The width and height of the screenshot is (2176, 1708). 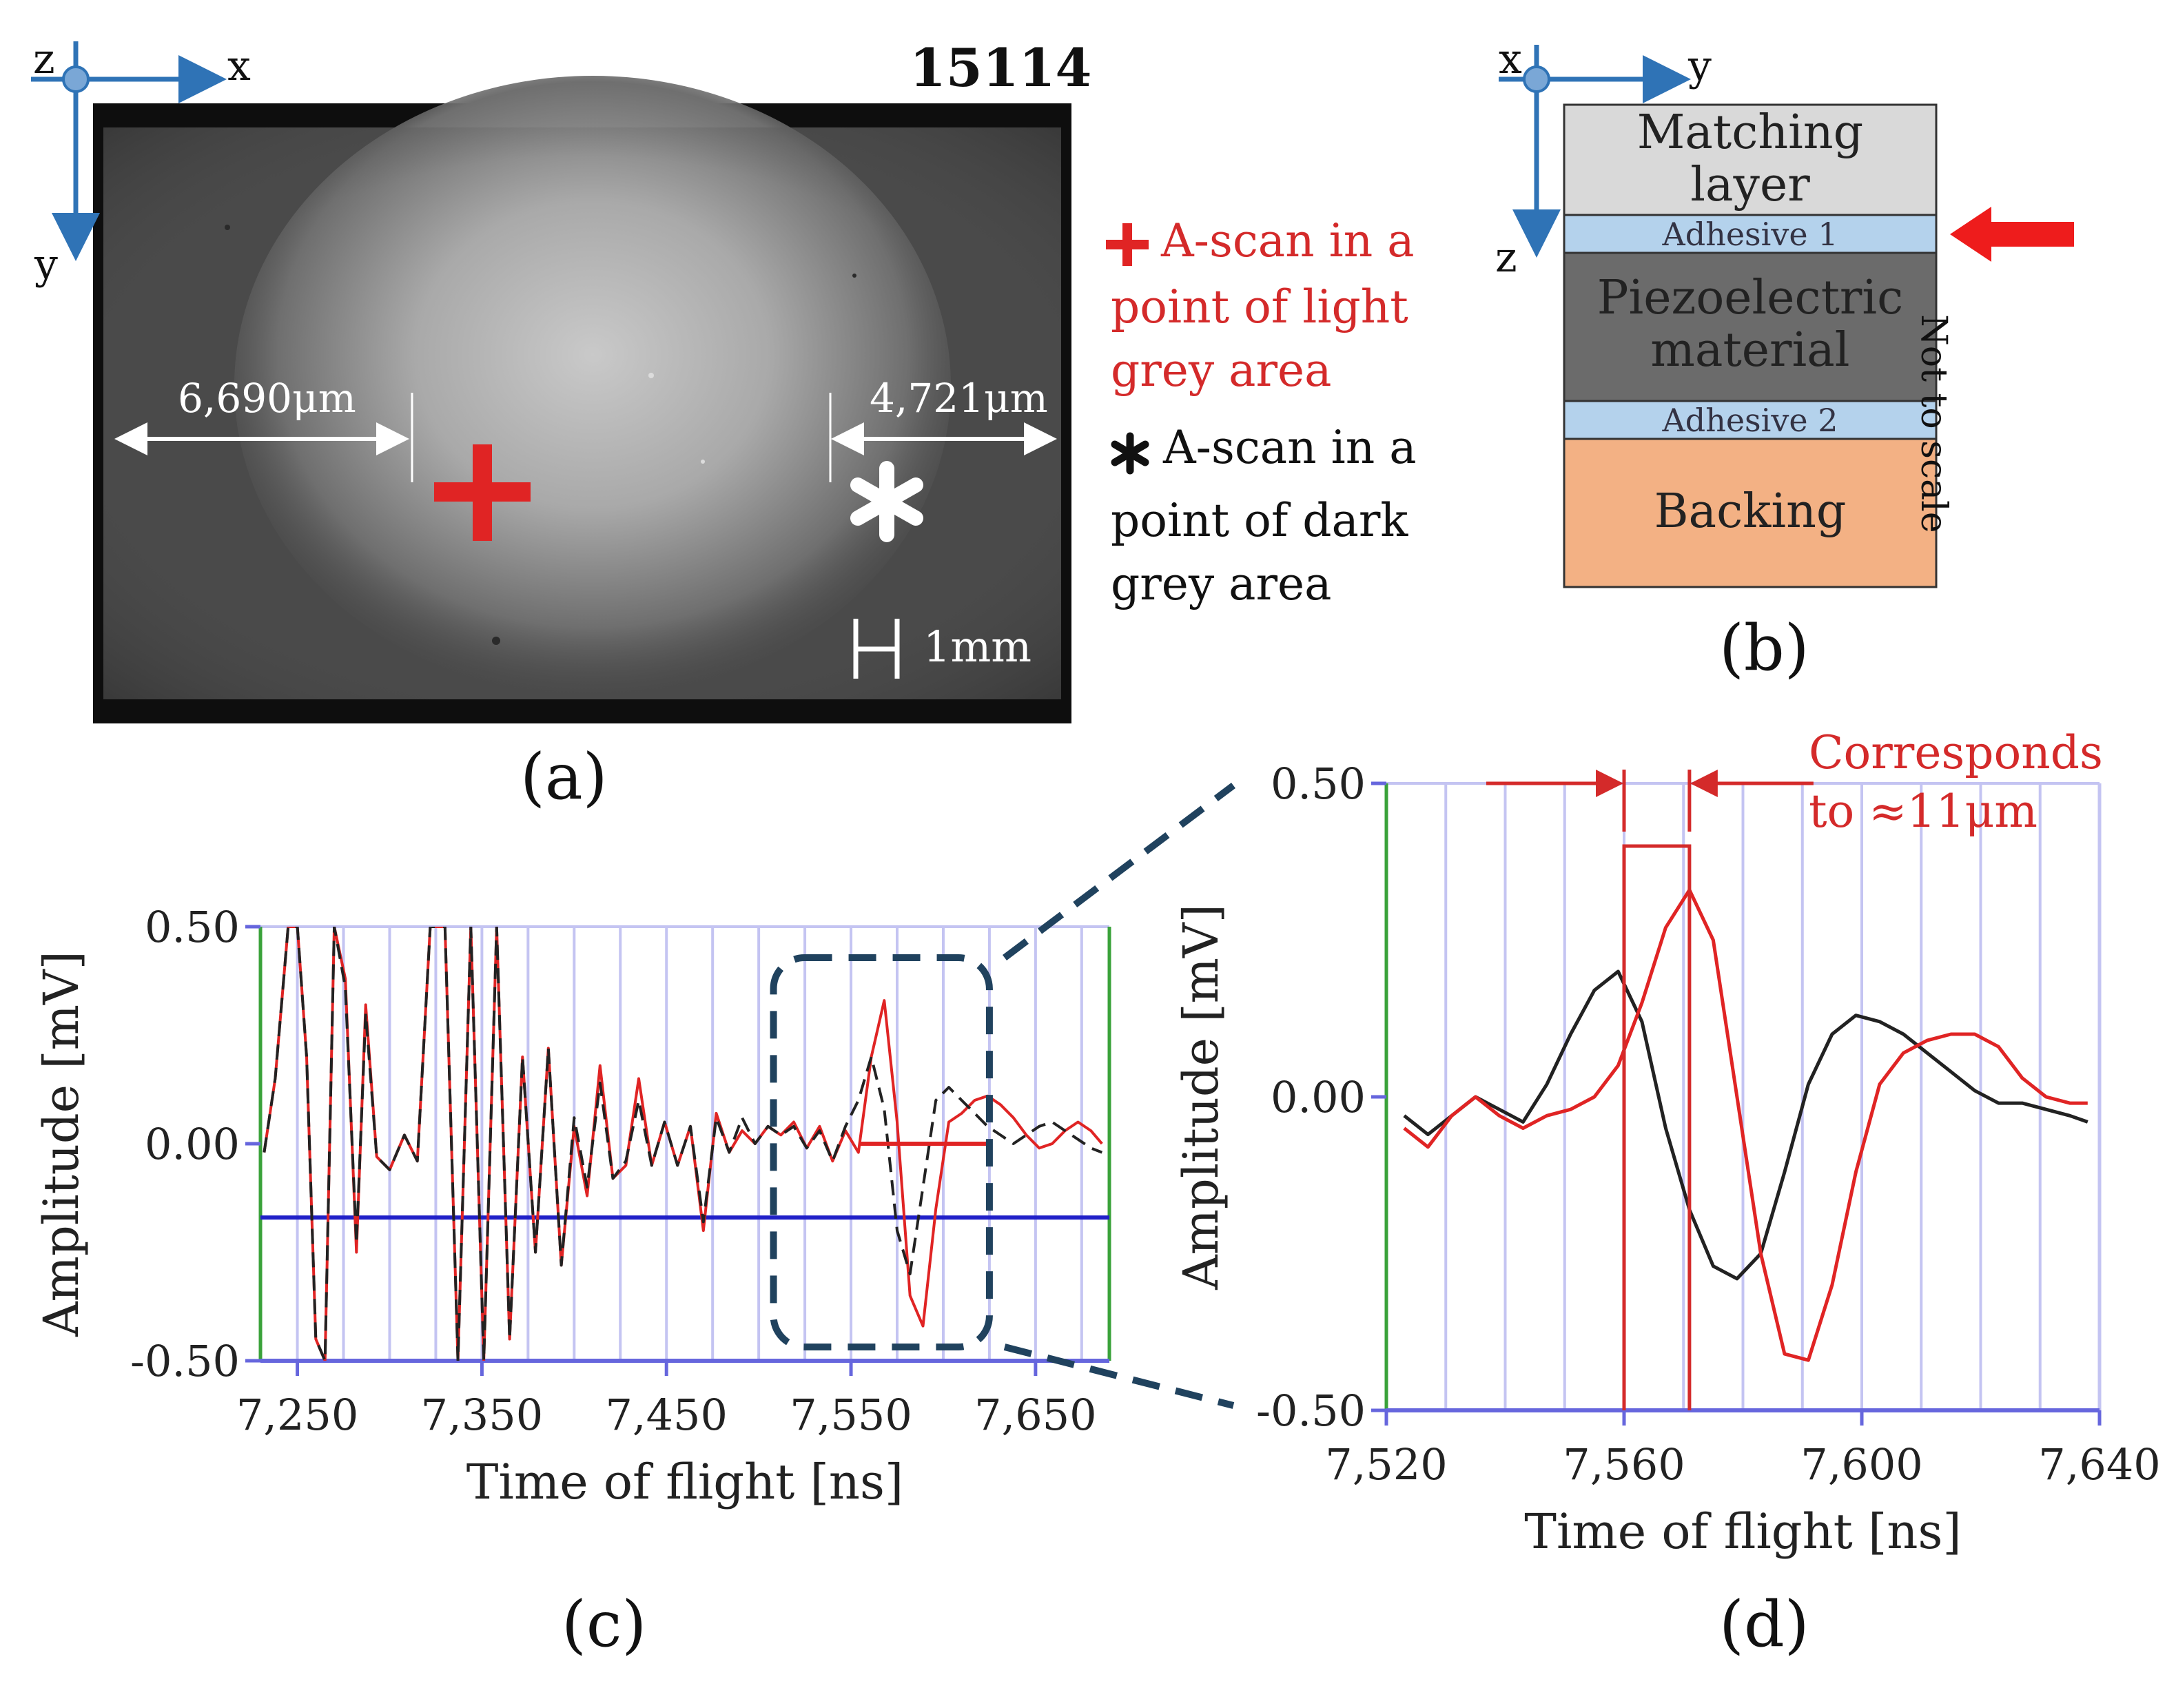 I want to click on zoom-box, so click(x=881, y=1152).